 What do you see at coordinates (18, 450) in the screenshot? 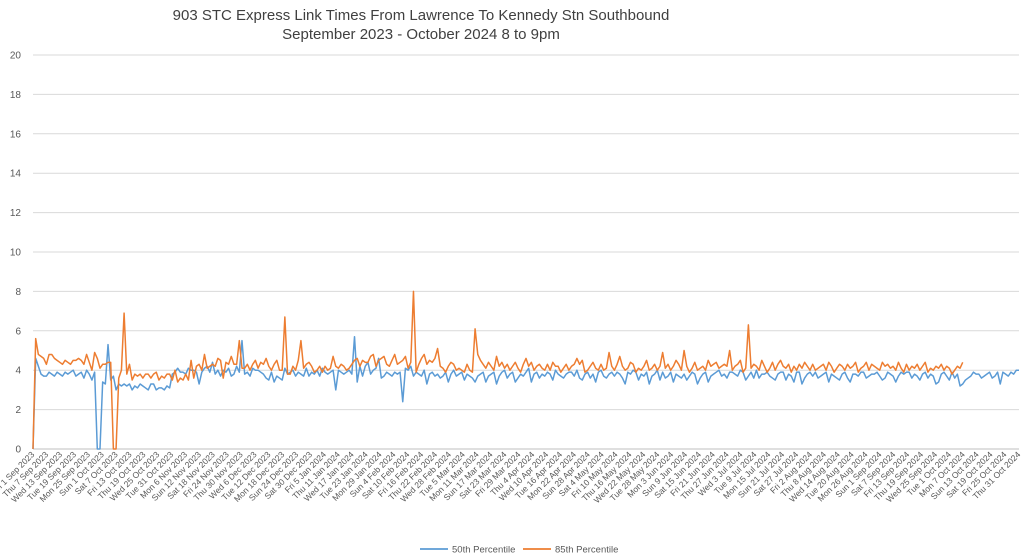
I see `y-tick-label: 0` at bounding box center [18, 450].